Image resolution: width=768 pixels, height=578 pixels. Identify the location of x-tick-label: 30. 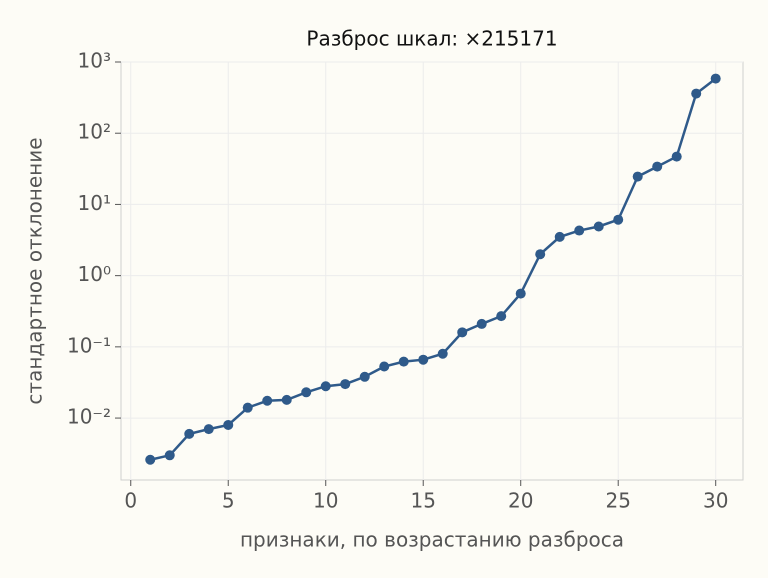
(715, 501).